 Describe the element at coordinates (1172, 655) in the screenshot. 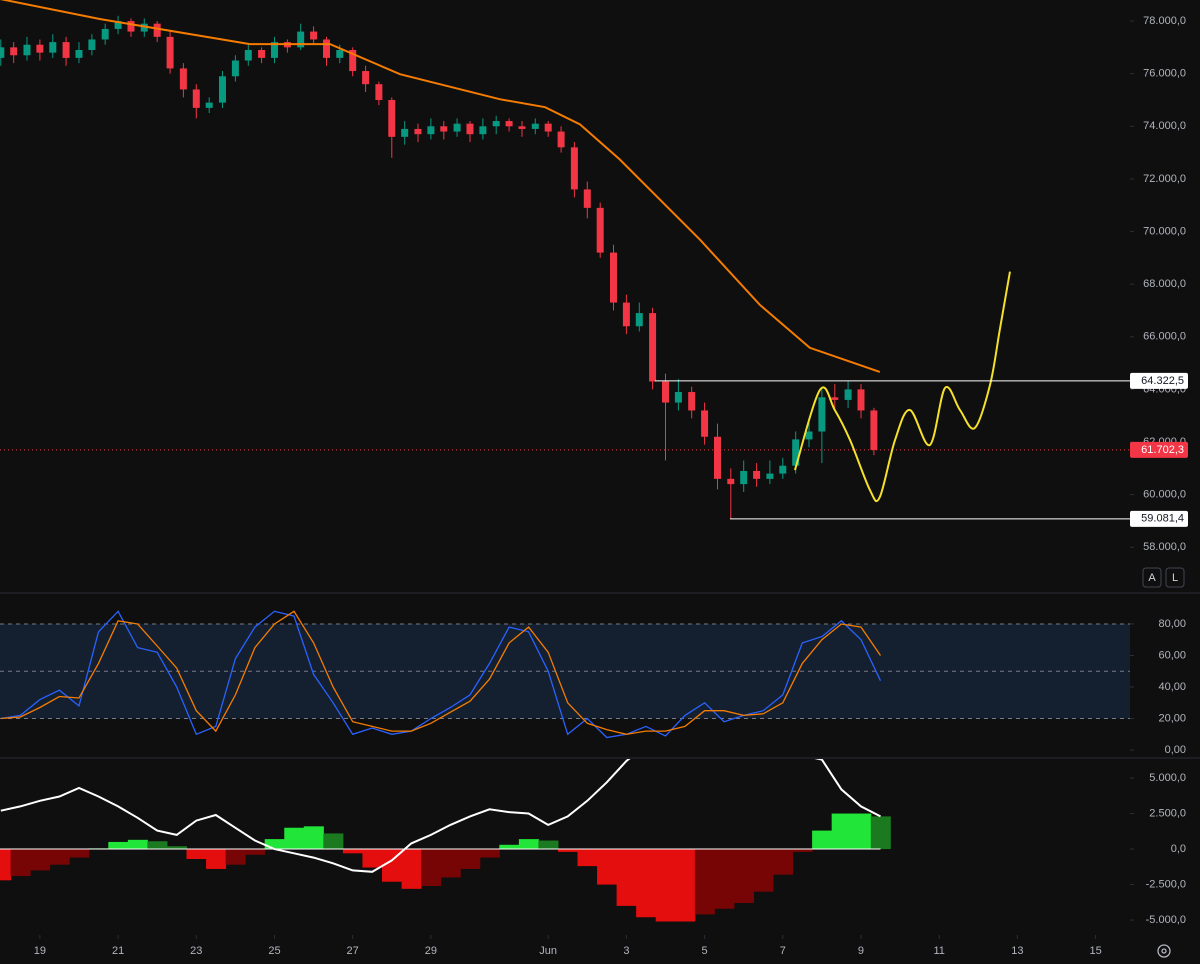

I see `y-tick-label: 60,00` at that location.